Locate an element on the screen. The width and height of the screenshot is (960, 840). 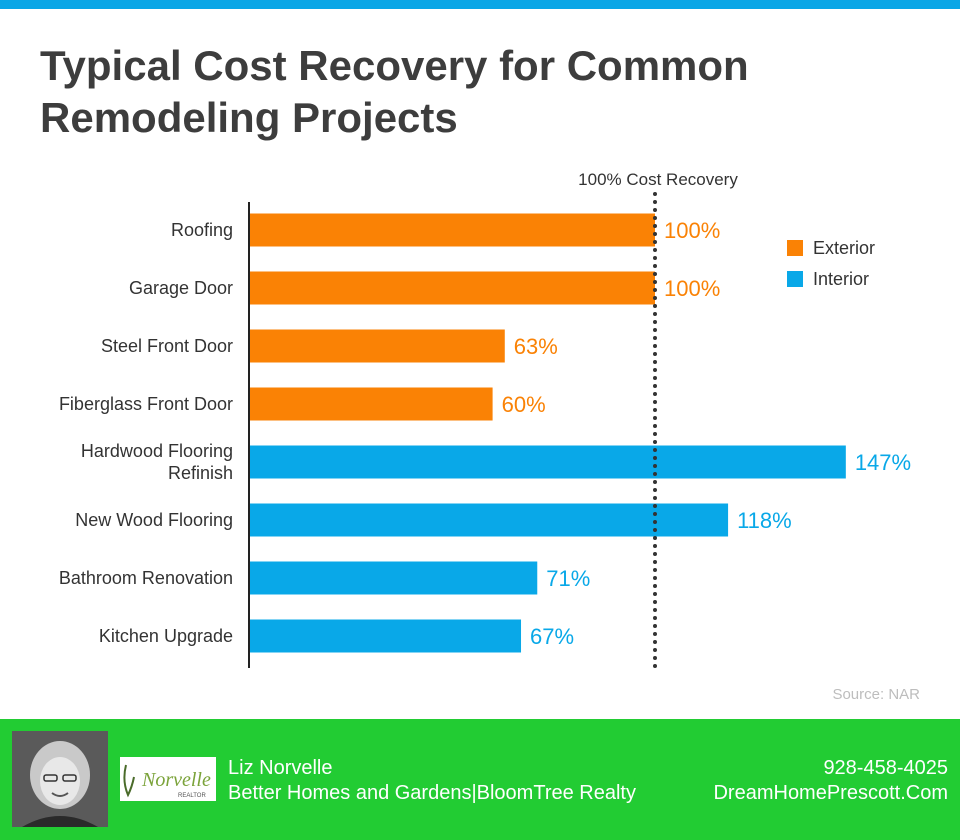
category-label: Bathroom Renovation is located at coordinates (146, 578).